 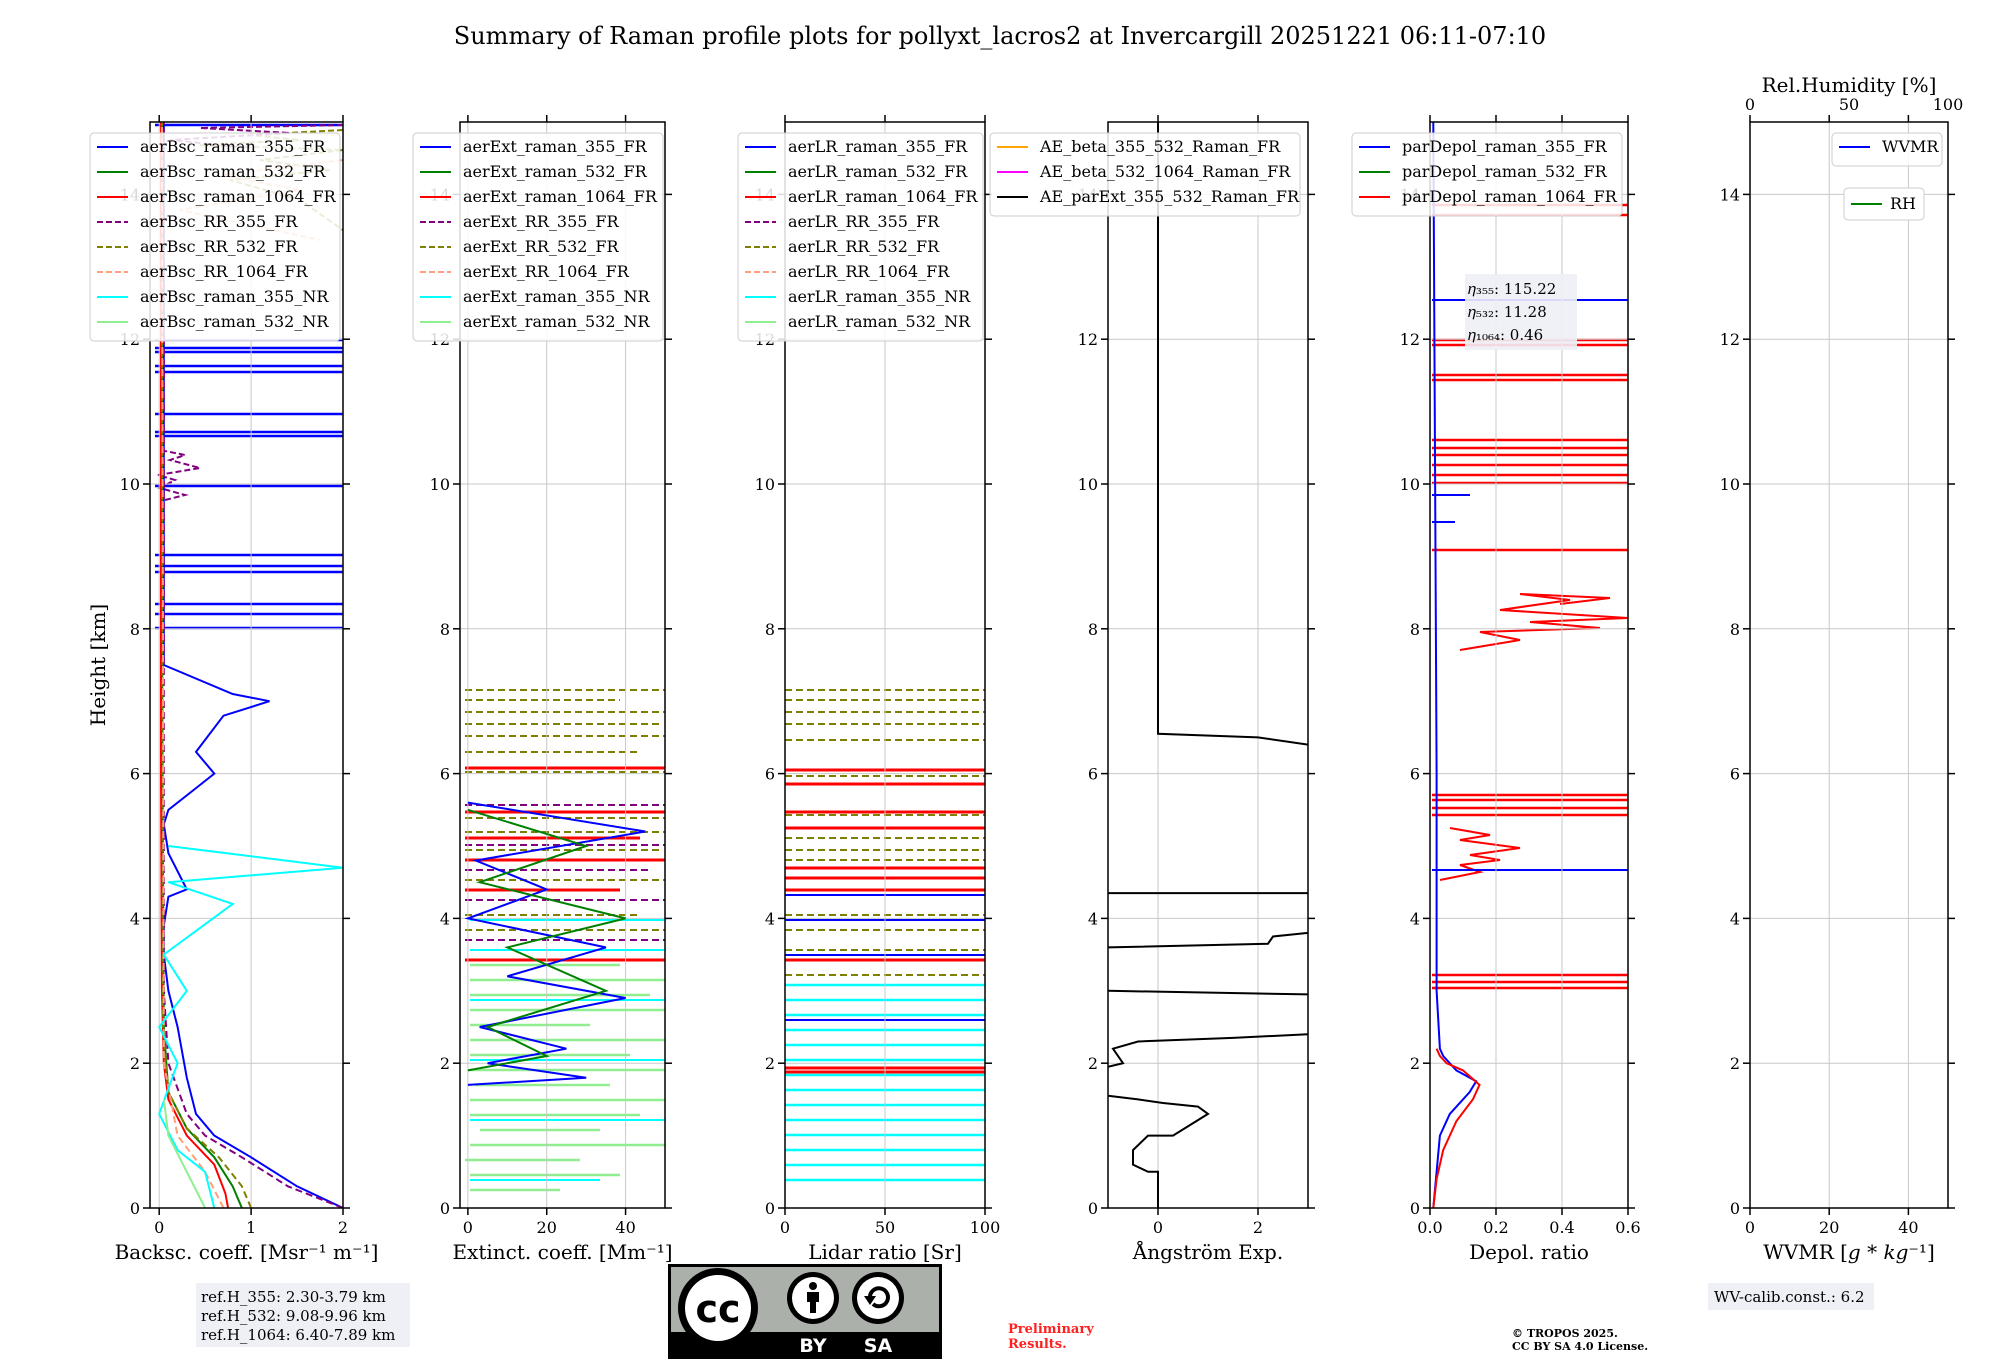 I want to click on lr-ytick-label: 10, so click(x=765, y=484).